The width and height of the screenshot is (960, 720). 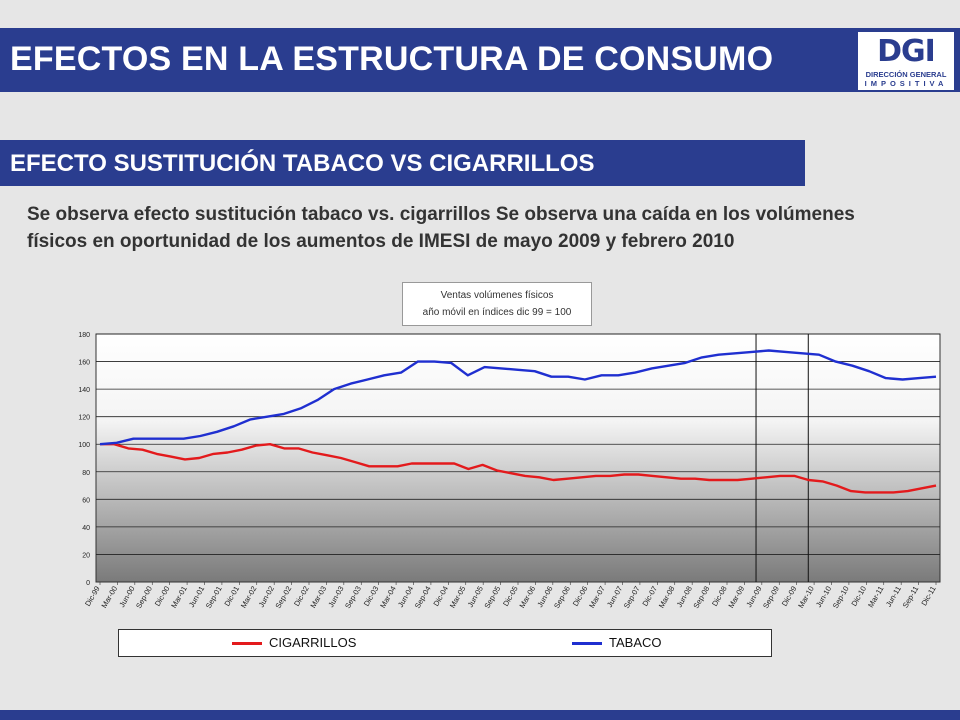 What do you see at coordinates (84, 390) in the screenshot?
I see `y-tick-label: 140` at bounding box center [84, 390].